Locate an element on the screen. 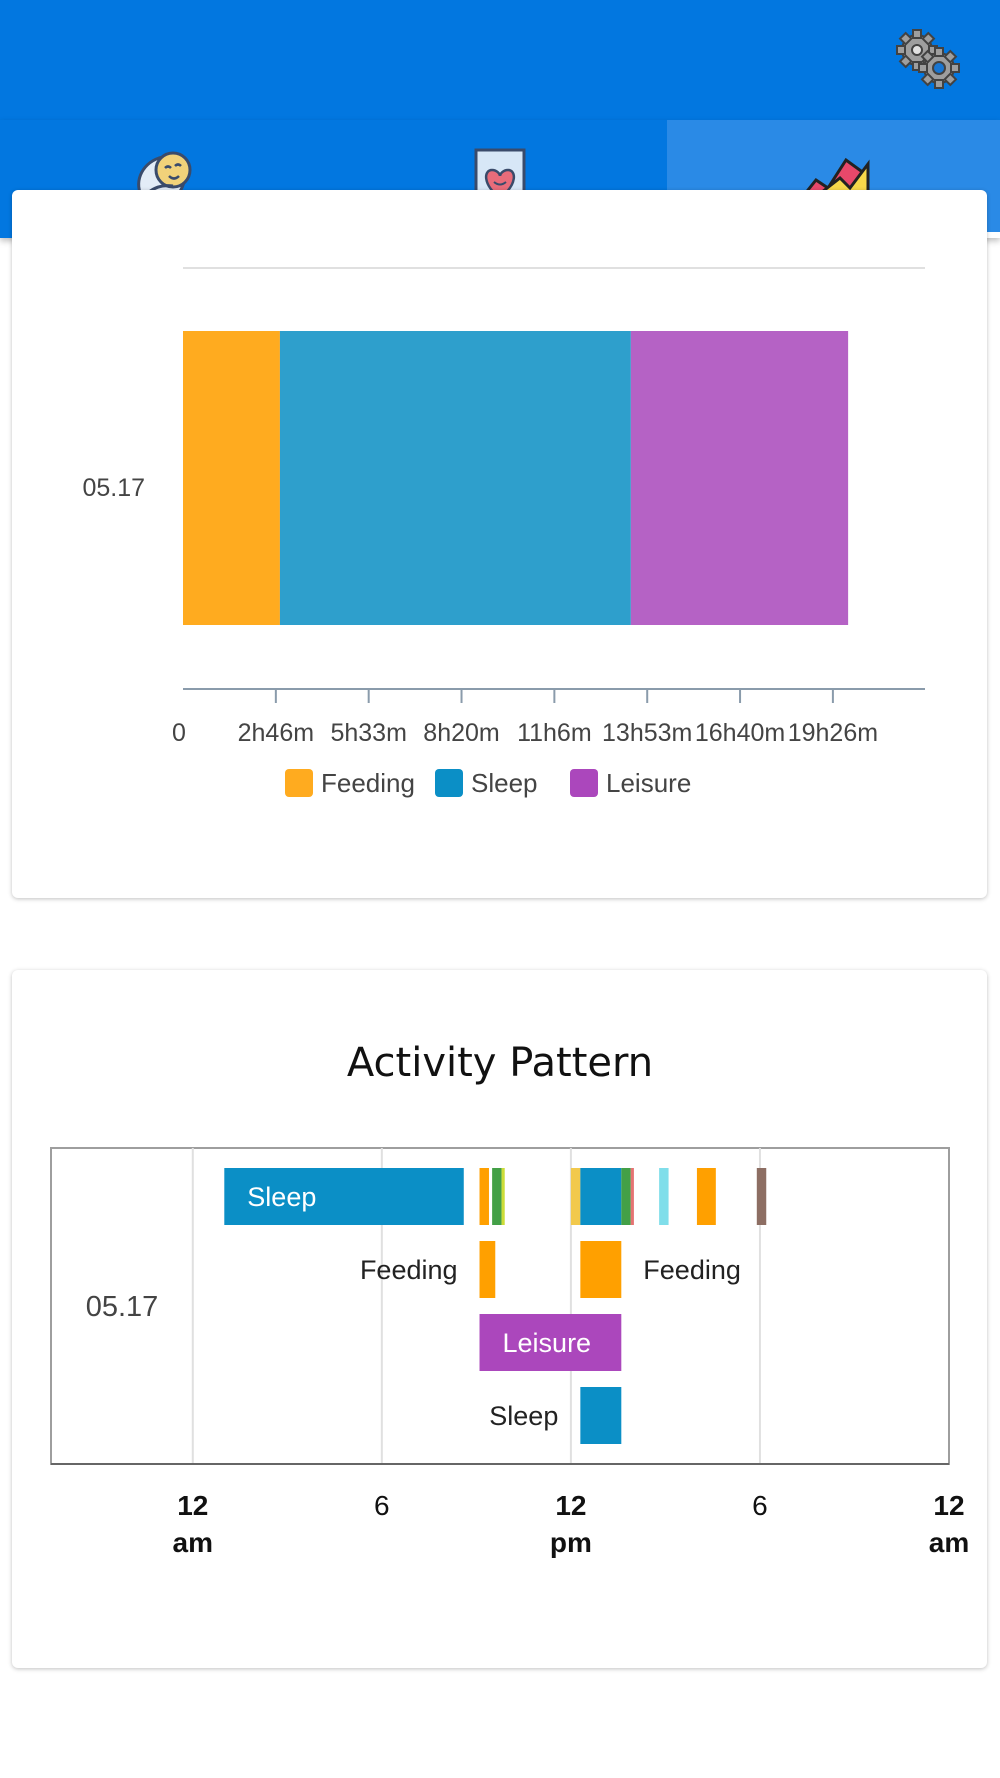  timeline-bar-label: Leisure is located at coordinates (547, 1343).